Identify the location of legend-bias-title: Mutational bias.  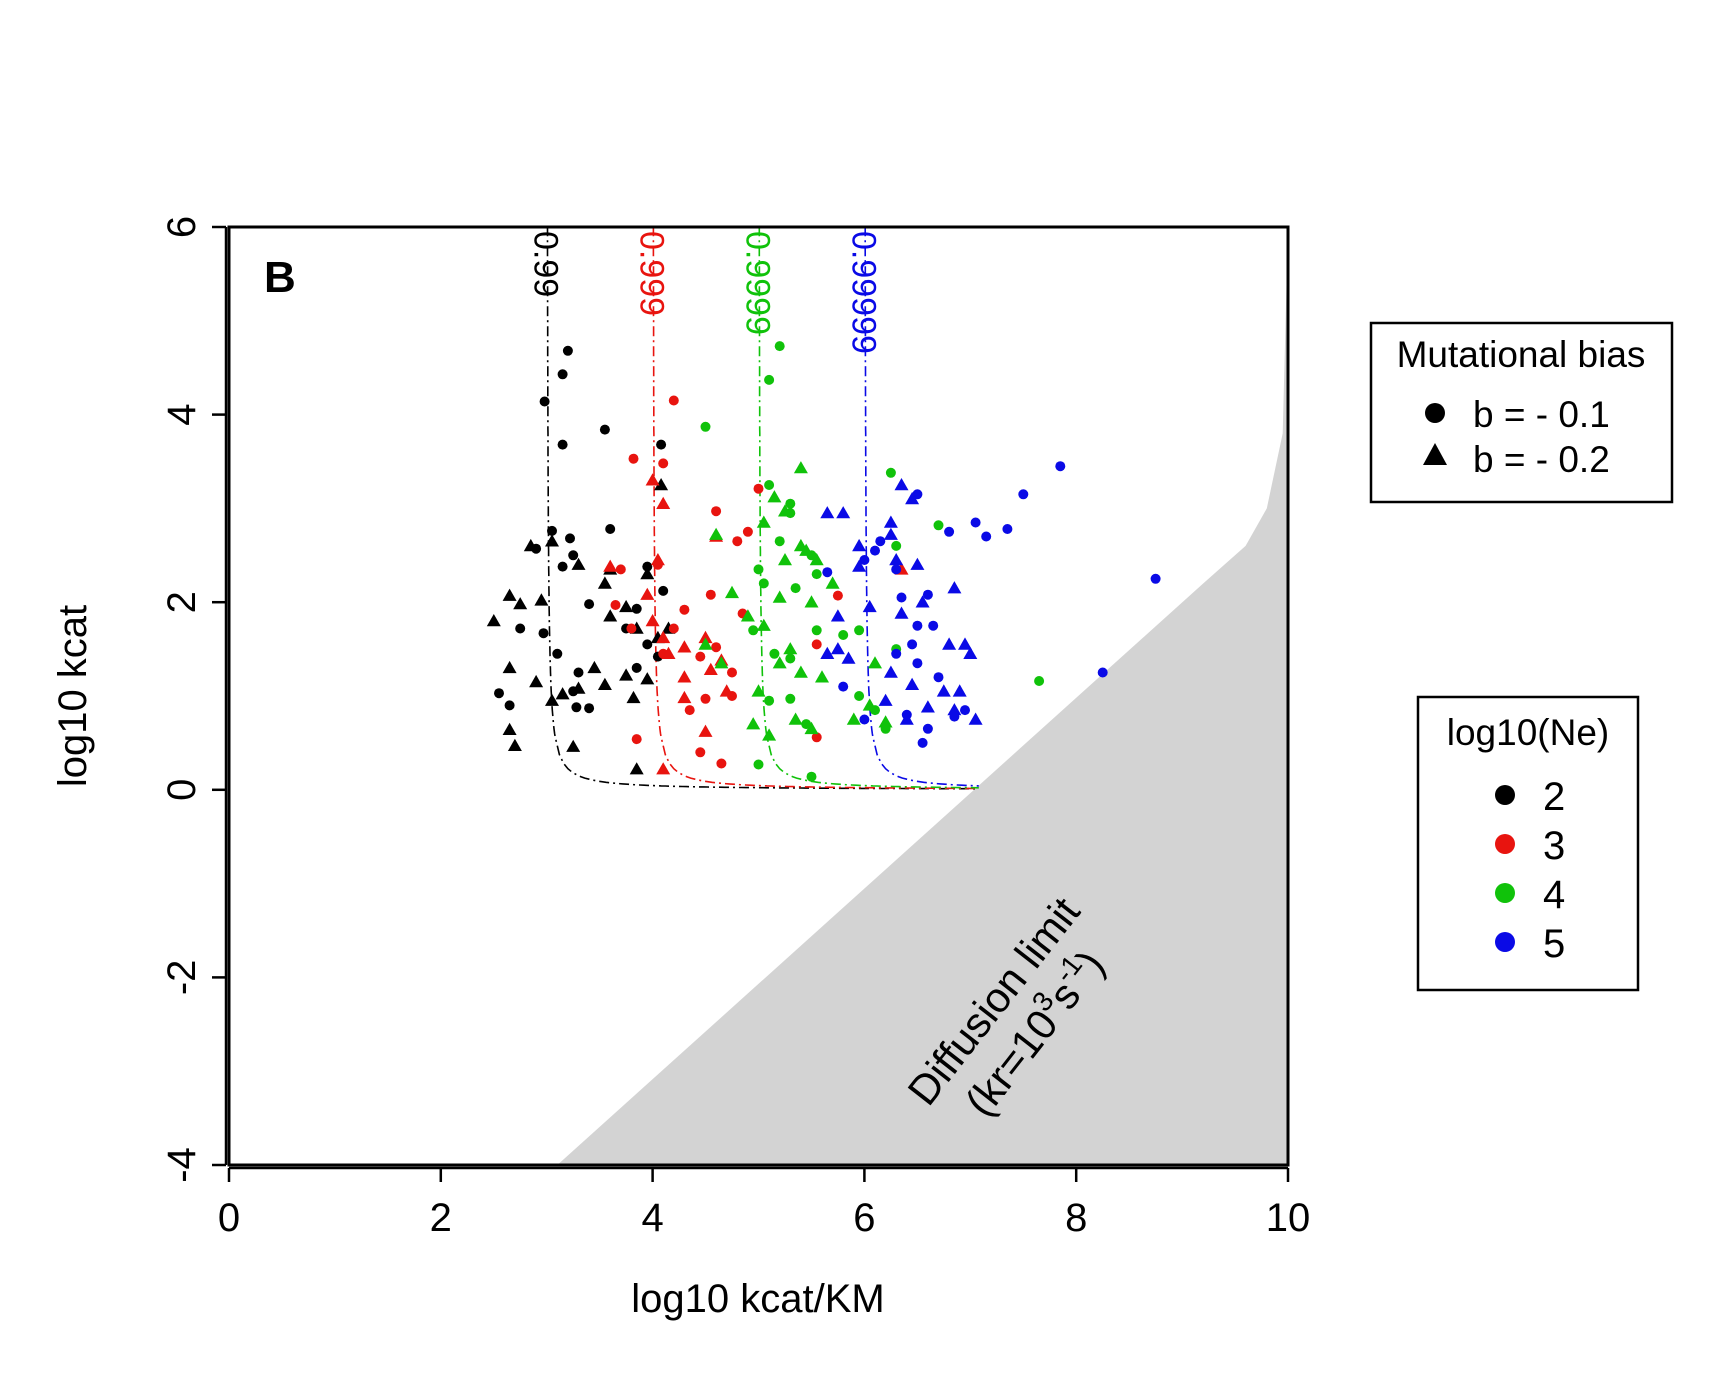
(1521, 354).